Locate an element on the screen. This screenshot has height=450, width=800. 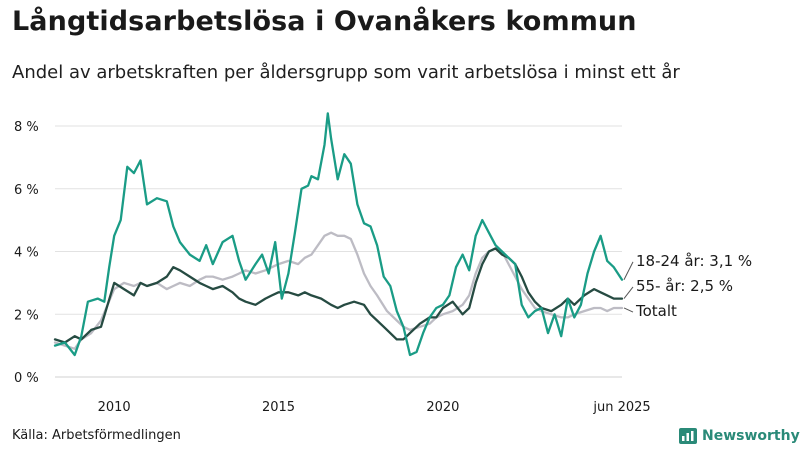
y-tick-label: 2 % is located at coordinates (26, 315).